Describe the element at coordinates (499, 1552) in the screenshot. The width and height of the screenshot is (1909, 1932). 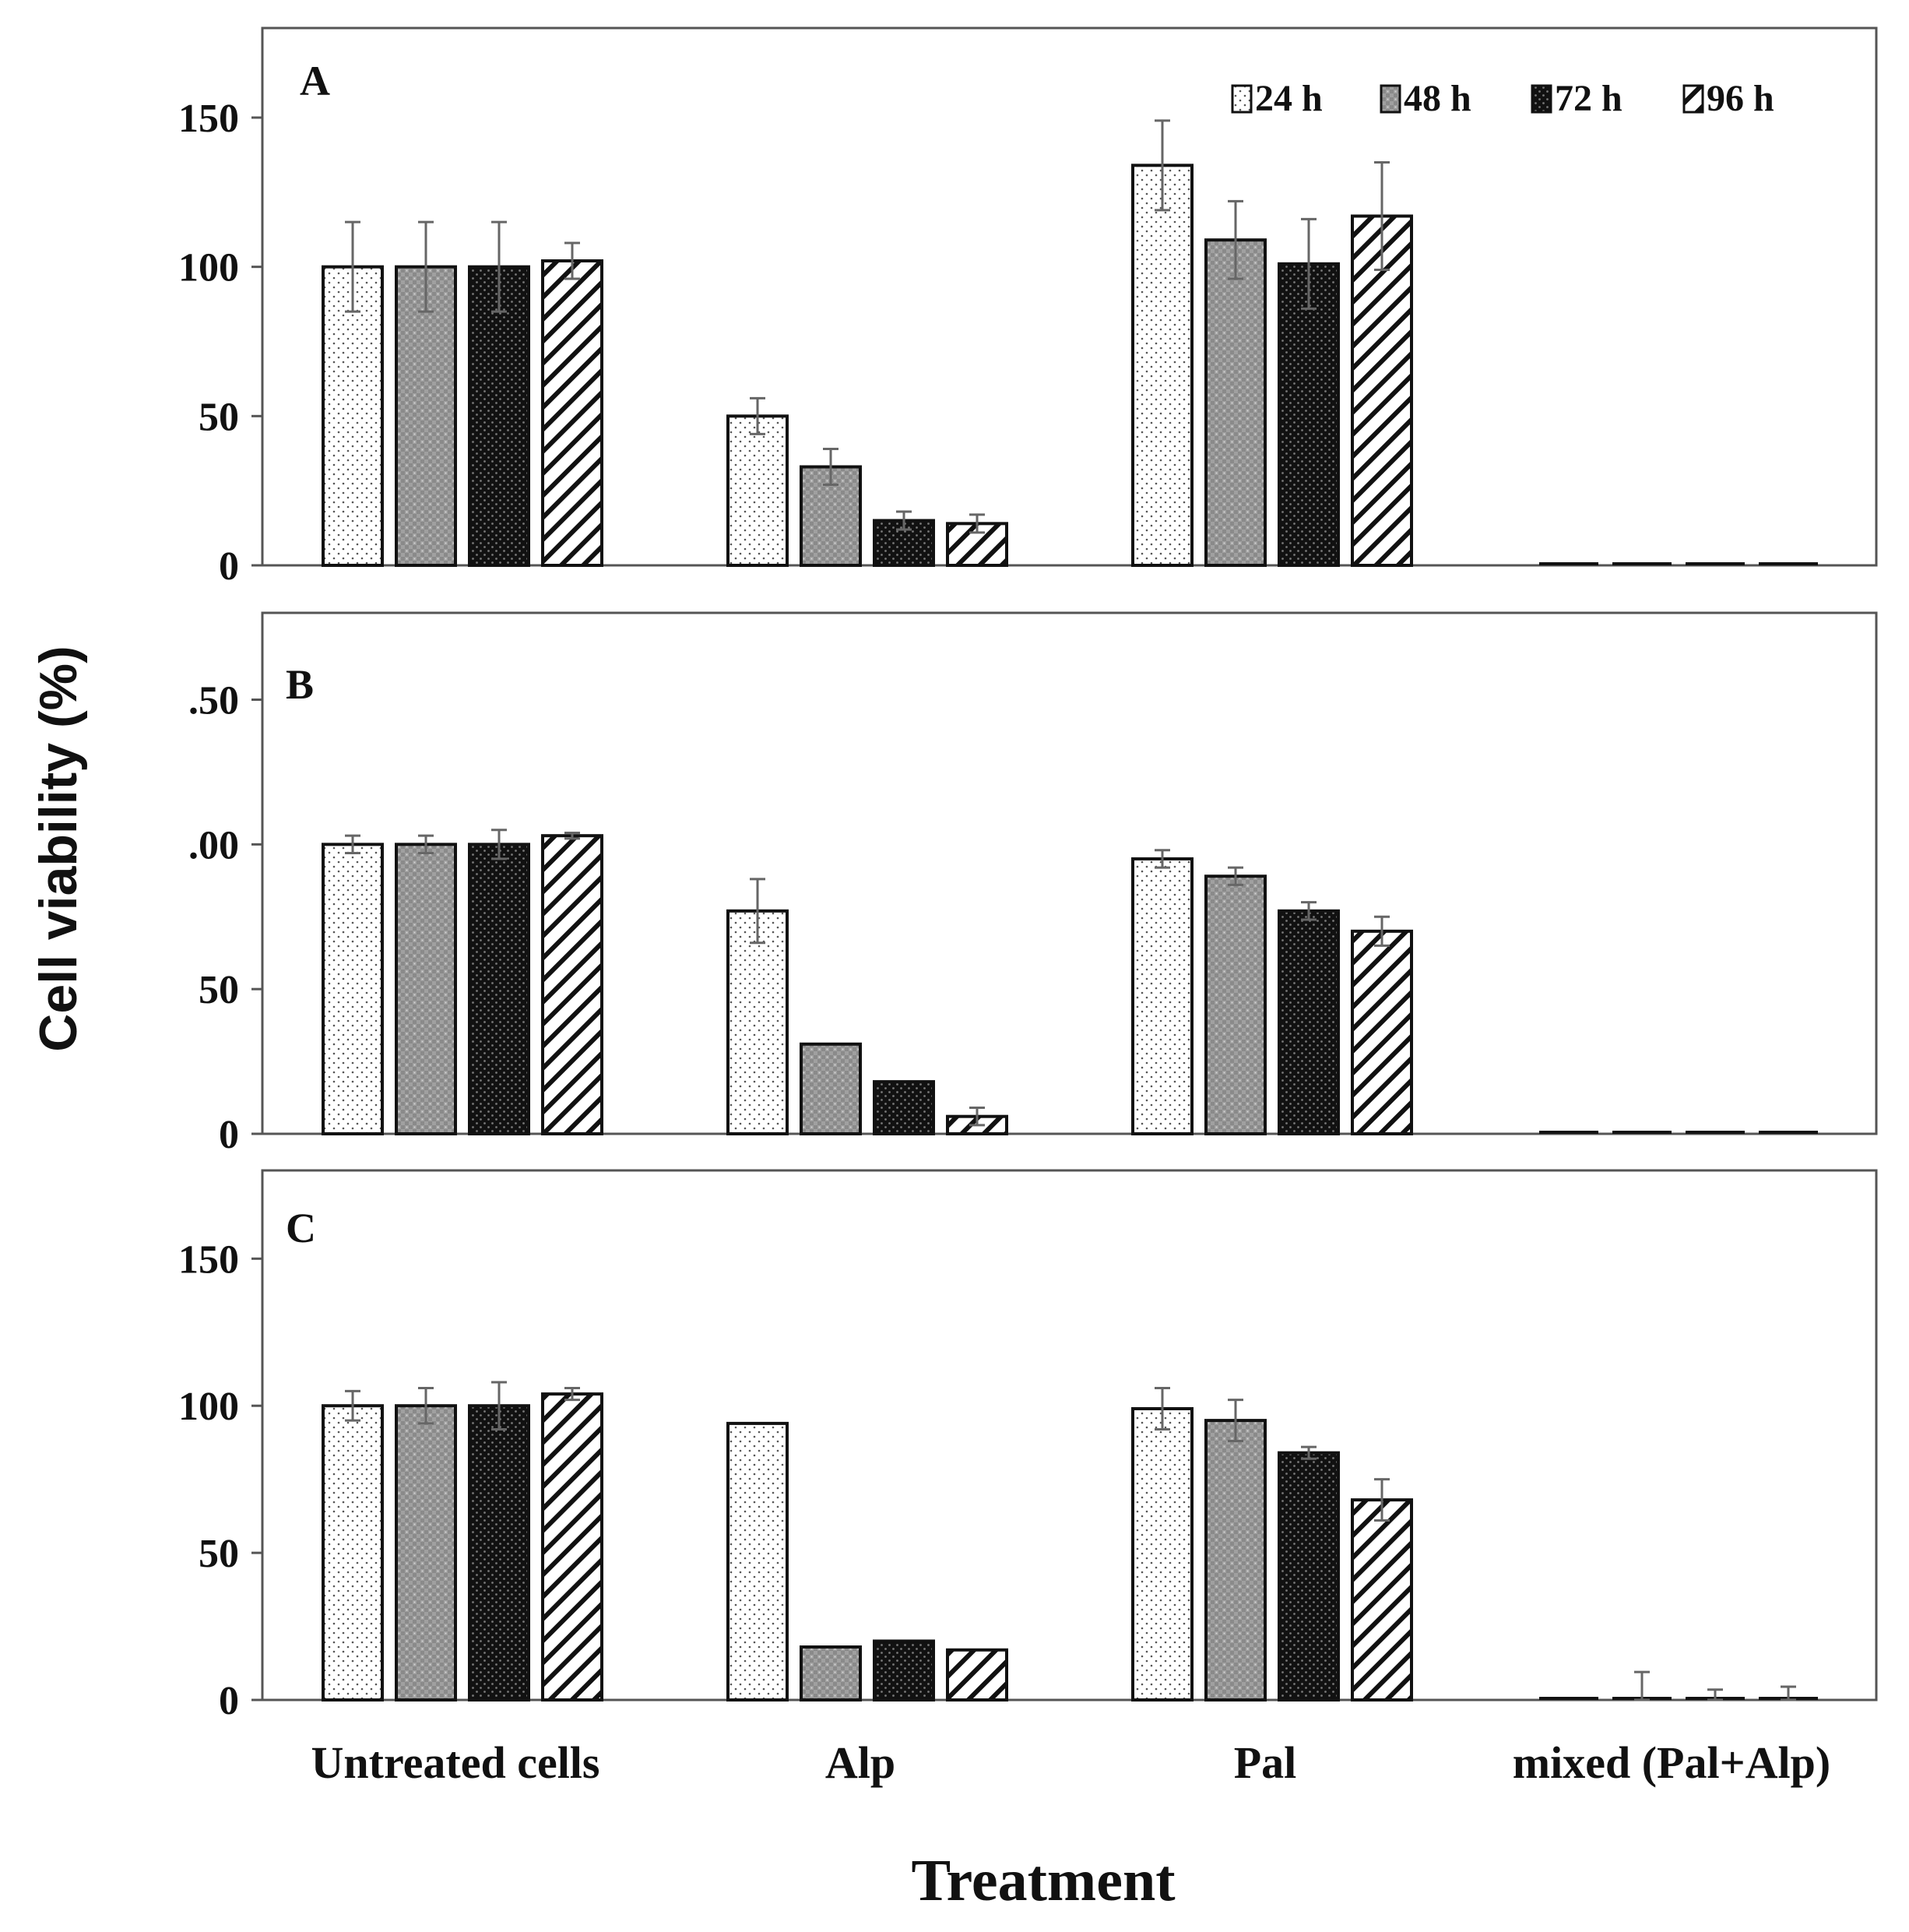
I see `bar-c-untreated-72h` at that location.